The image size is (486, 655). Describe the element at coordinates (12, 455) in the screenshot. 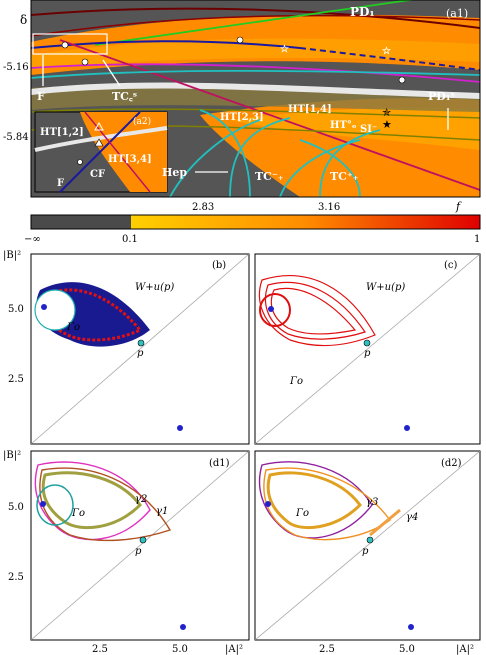

I see `y-axis-label-bottom: |B|²` at that location.